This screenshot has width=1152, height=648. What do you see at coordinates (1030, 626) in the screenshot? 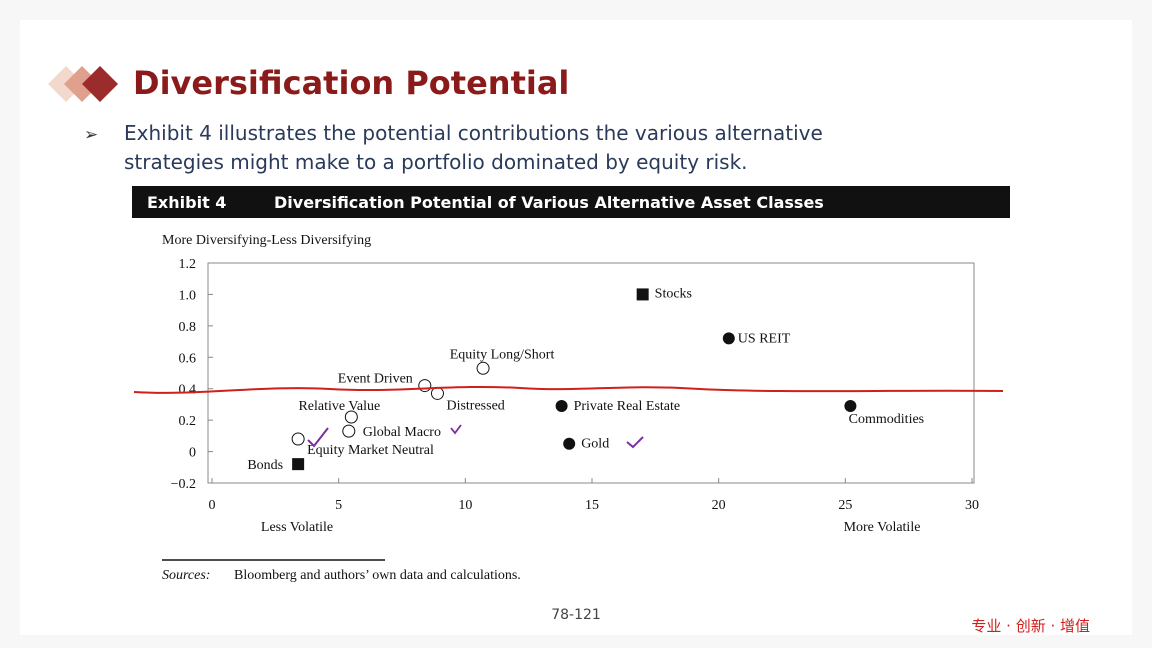
I see `slogan: 专业 · 创新 · 增值` at bounding box center [1030, 626].